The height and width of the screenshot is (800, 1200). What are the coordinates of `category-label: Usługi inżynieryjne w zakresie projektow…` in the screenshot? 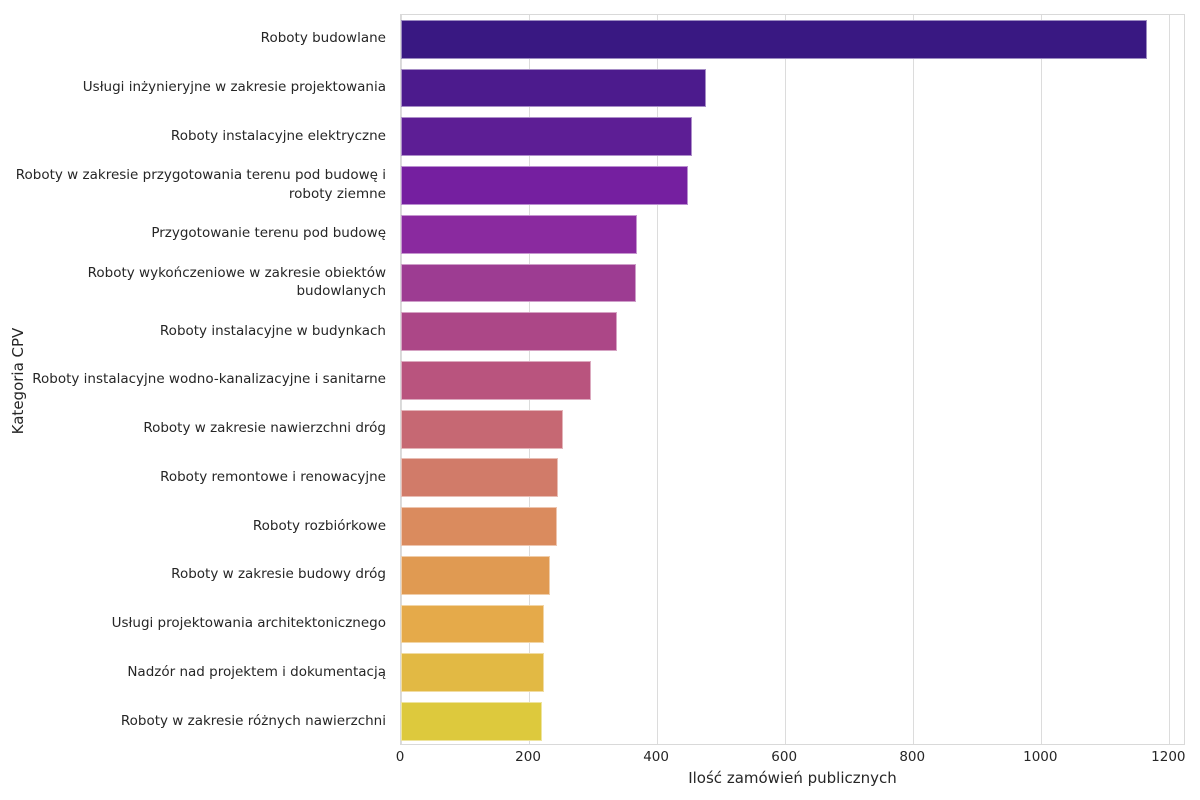 It's located at (234, 86).